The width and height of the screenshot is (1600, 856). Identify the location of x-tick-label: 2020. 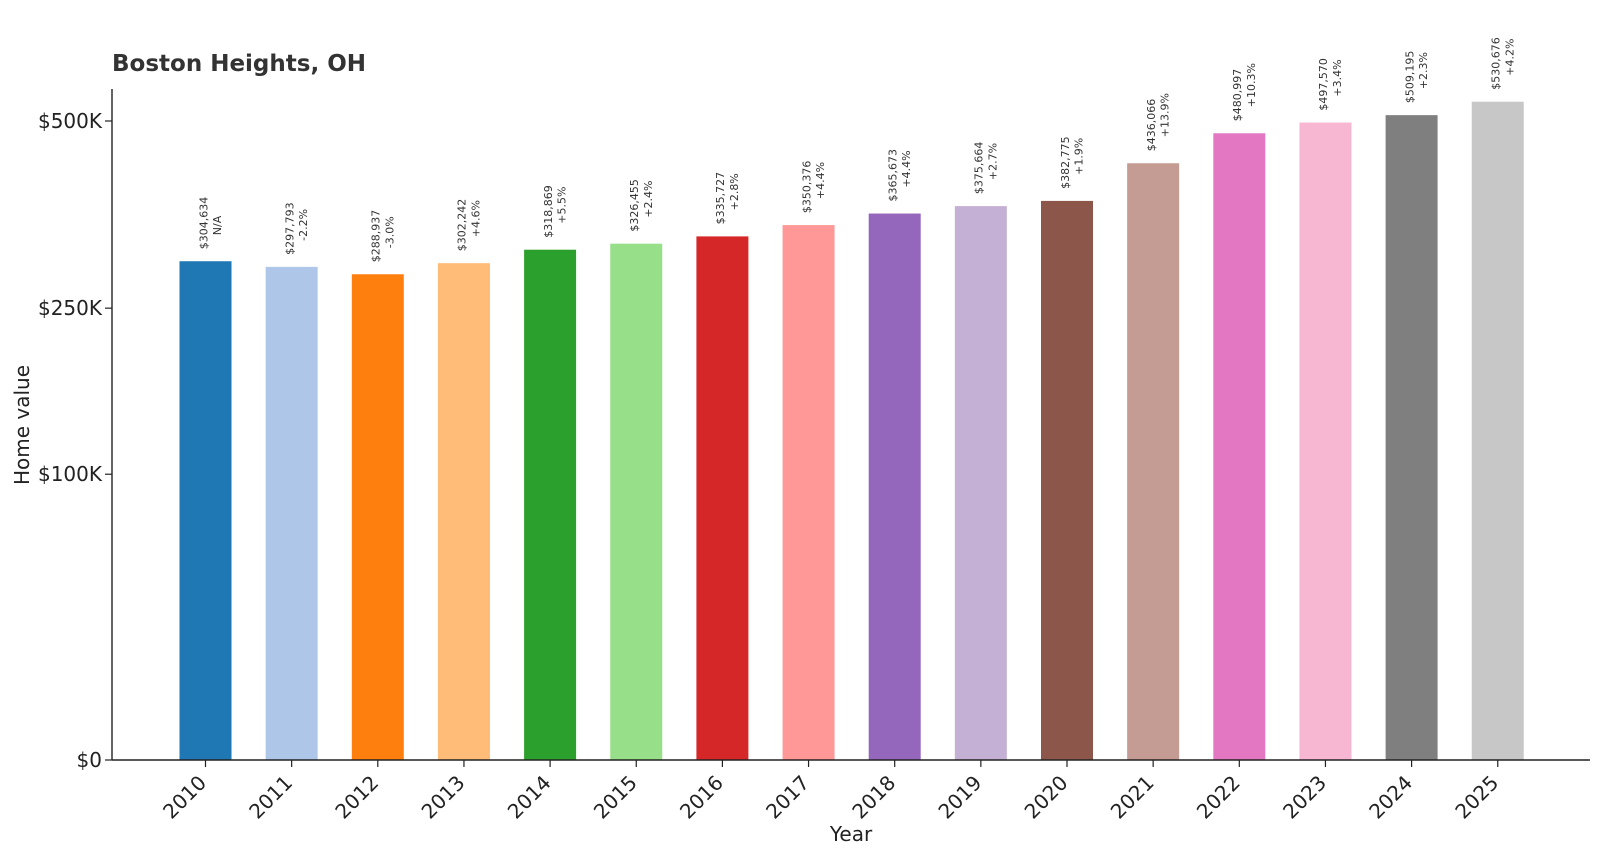
(1046, 797).